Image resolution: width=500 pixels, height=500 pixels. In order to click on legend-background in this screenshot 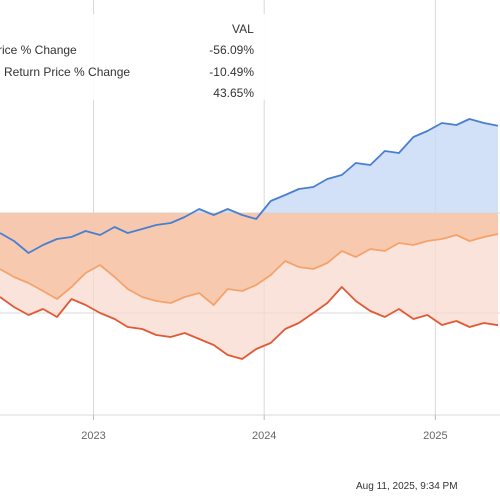, I will do `click(136, 57)`.